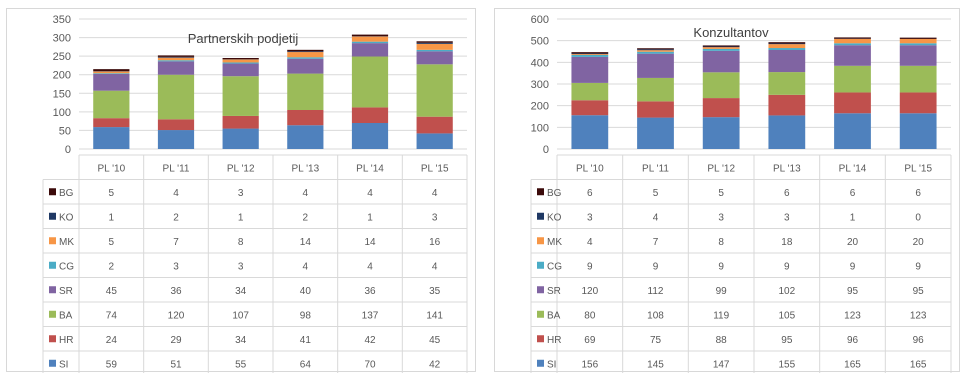 The image size is (971, 378). What do you see at coordinates (66, 291) in the screenshot?
I see `legend-label: SR` at bounding box center [66, 291].